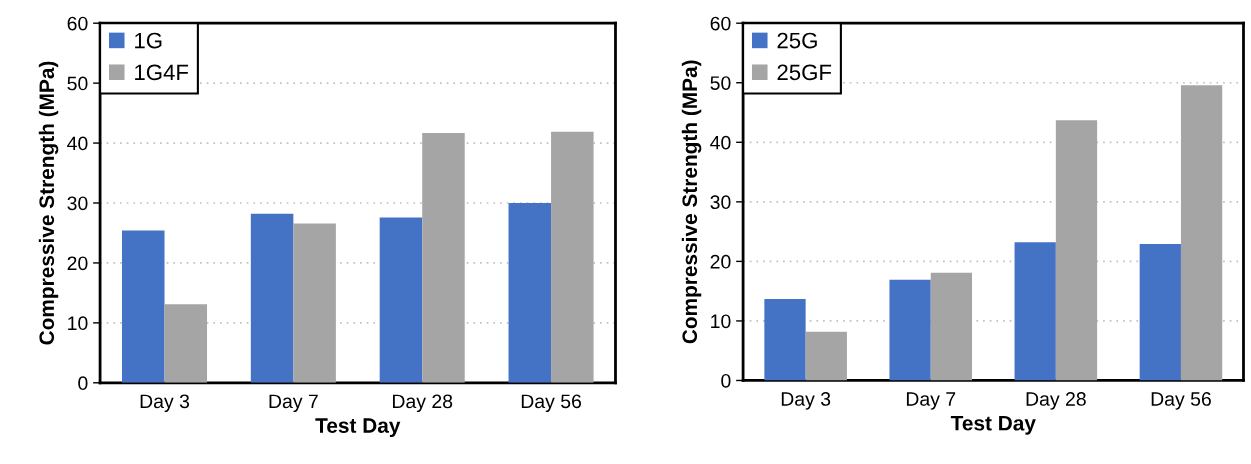 This screenshot has height=464, width=1251. Describe the element at coordinates (797, 40) in the screenshot. I see `legend-label: 25G` at that location.